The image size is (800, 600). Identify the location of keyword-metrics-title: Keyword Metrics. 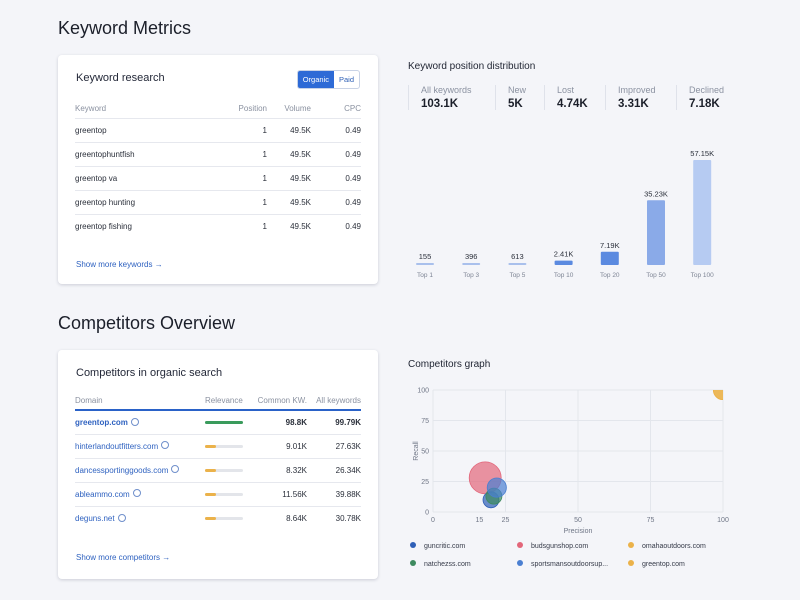
(125, 28).